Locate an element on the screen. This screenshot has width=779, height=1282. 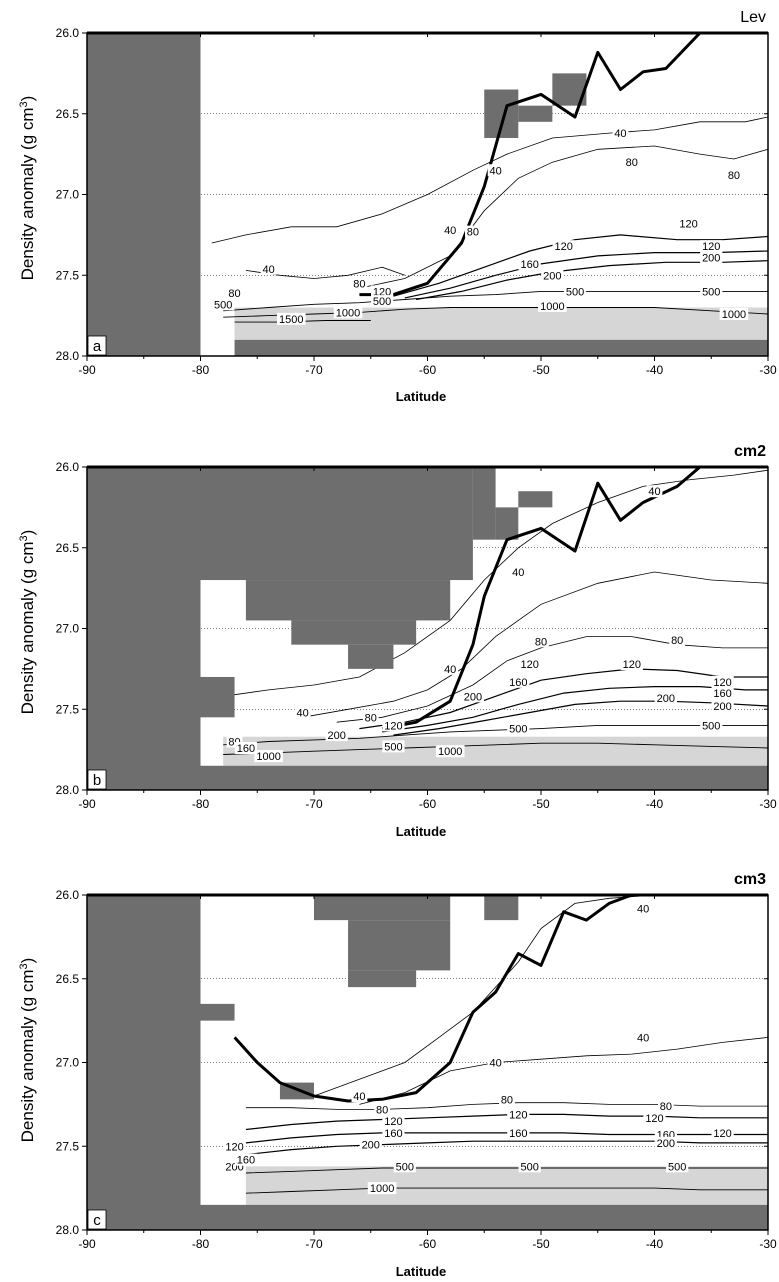
x-tick-label: -50 is located at coordinates (541, 370).